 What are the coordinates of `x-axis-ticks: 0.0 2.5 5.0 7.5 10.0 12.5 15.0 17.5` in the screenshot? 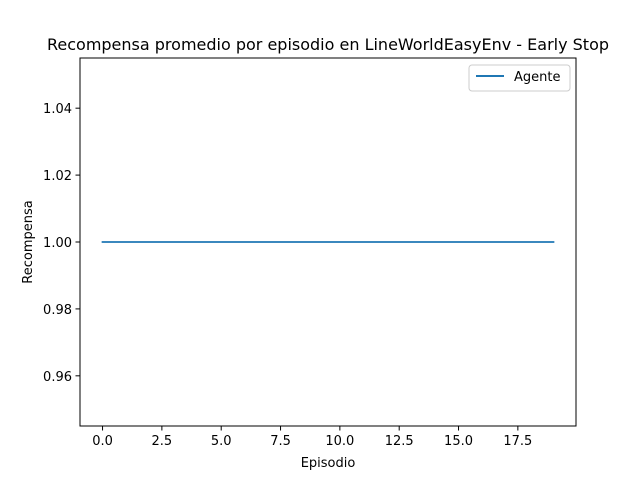 It's located at (312, 437).